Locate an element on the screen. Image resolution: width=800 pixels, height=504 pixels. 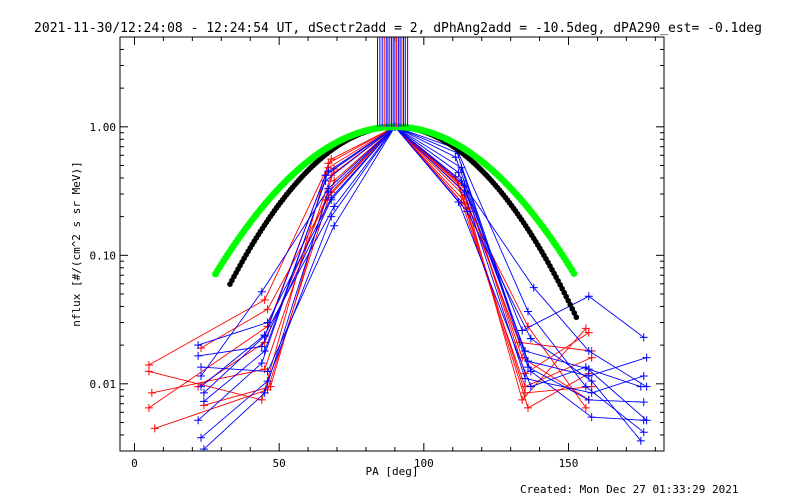
x-axis-label: PA [deg] is located at coordinates (392, 471).